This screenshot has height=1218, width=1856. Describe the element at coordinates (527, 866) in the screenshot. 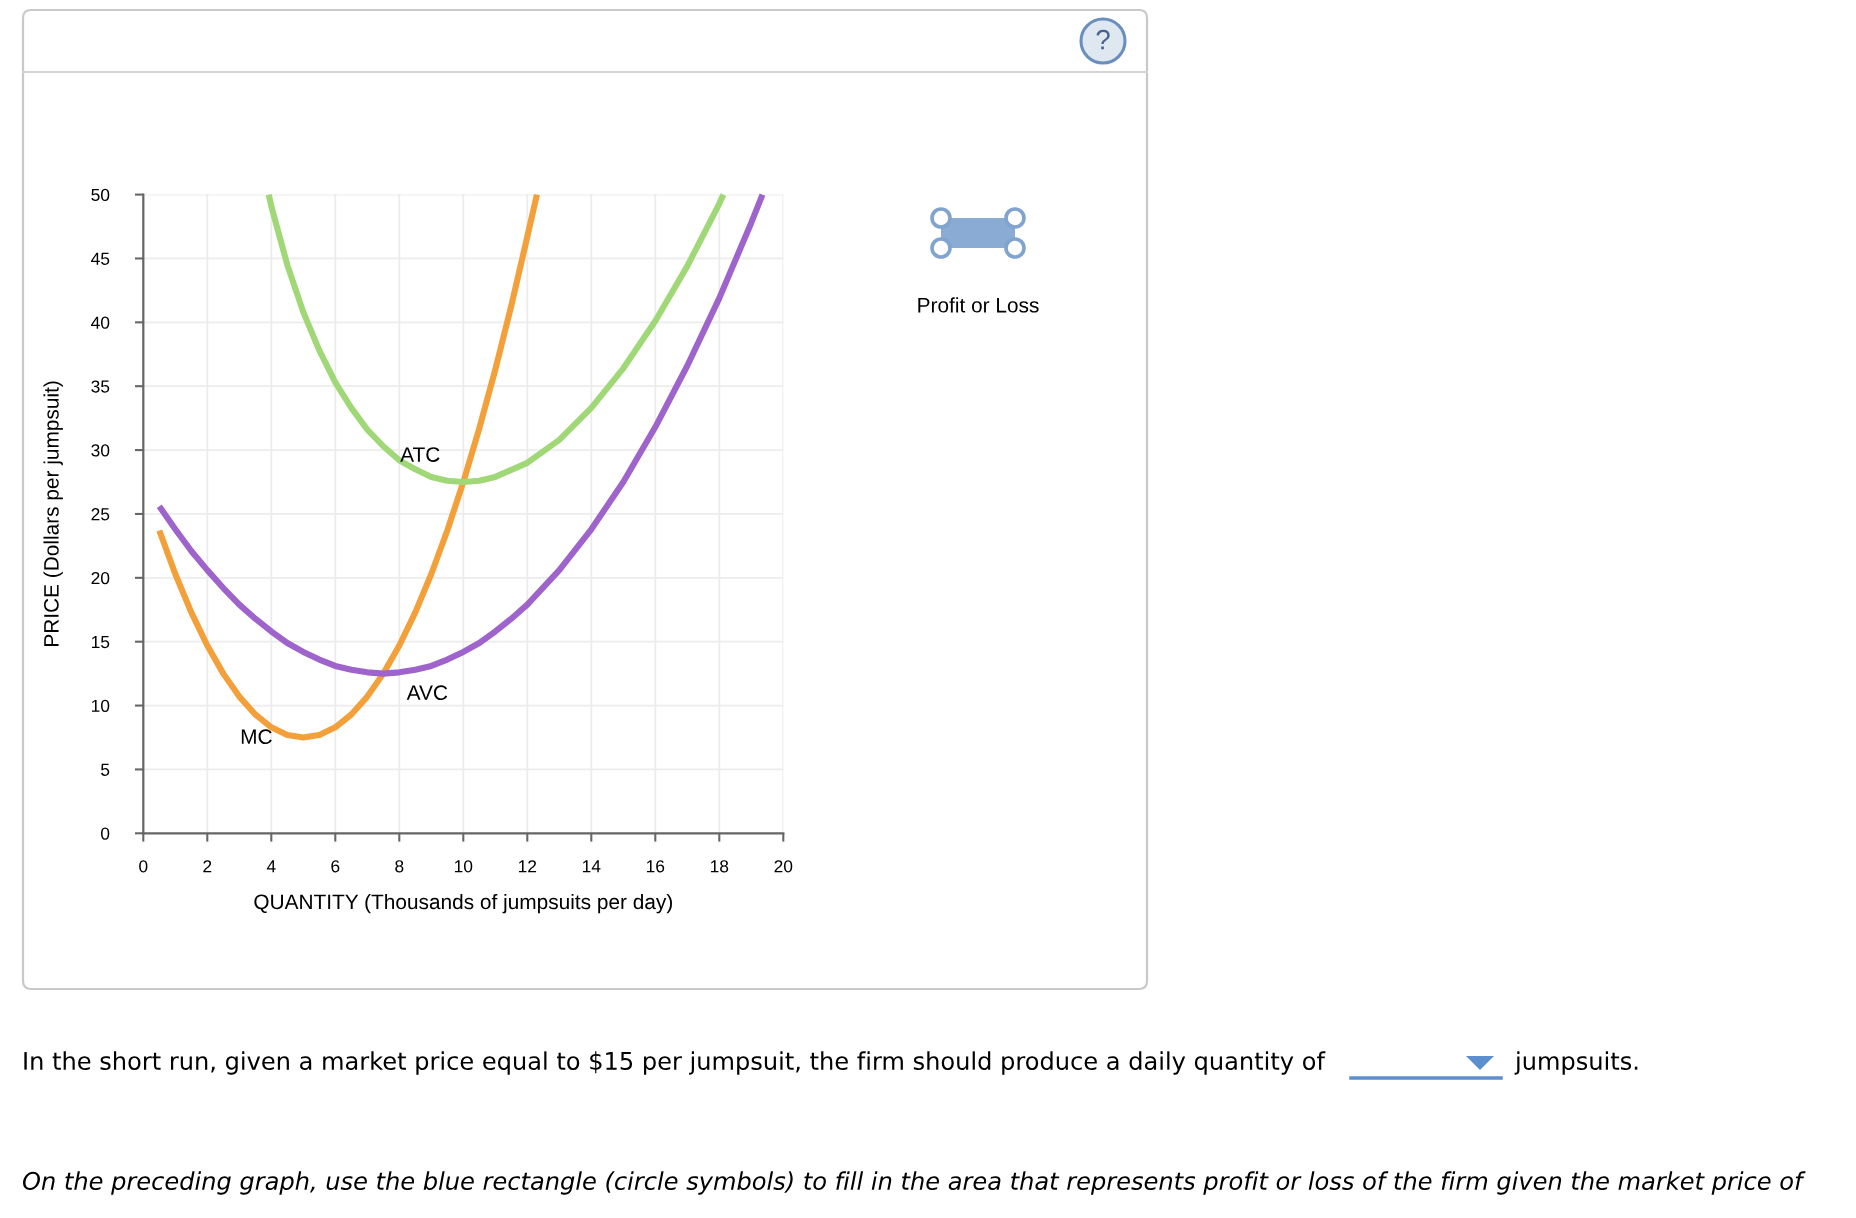

I see `x-tick-label: 12` at that location.